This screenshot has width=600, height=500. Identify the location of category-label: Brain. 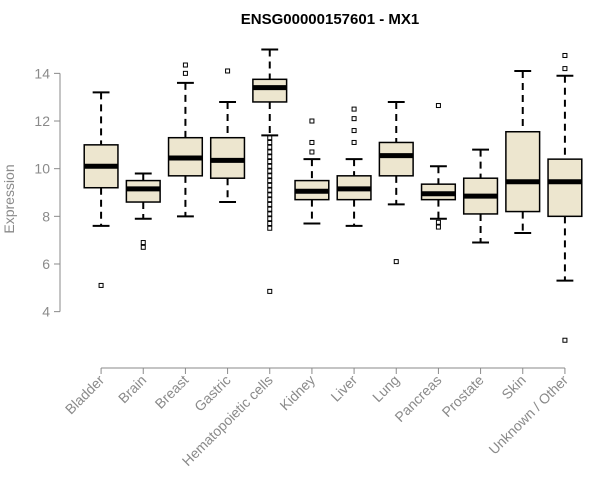
(132, 389).